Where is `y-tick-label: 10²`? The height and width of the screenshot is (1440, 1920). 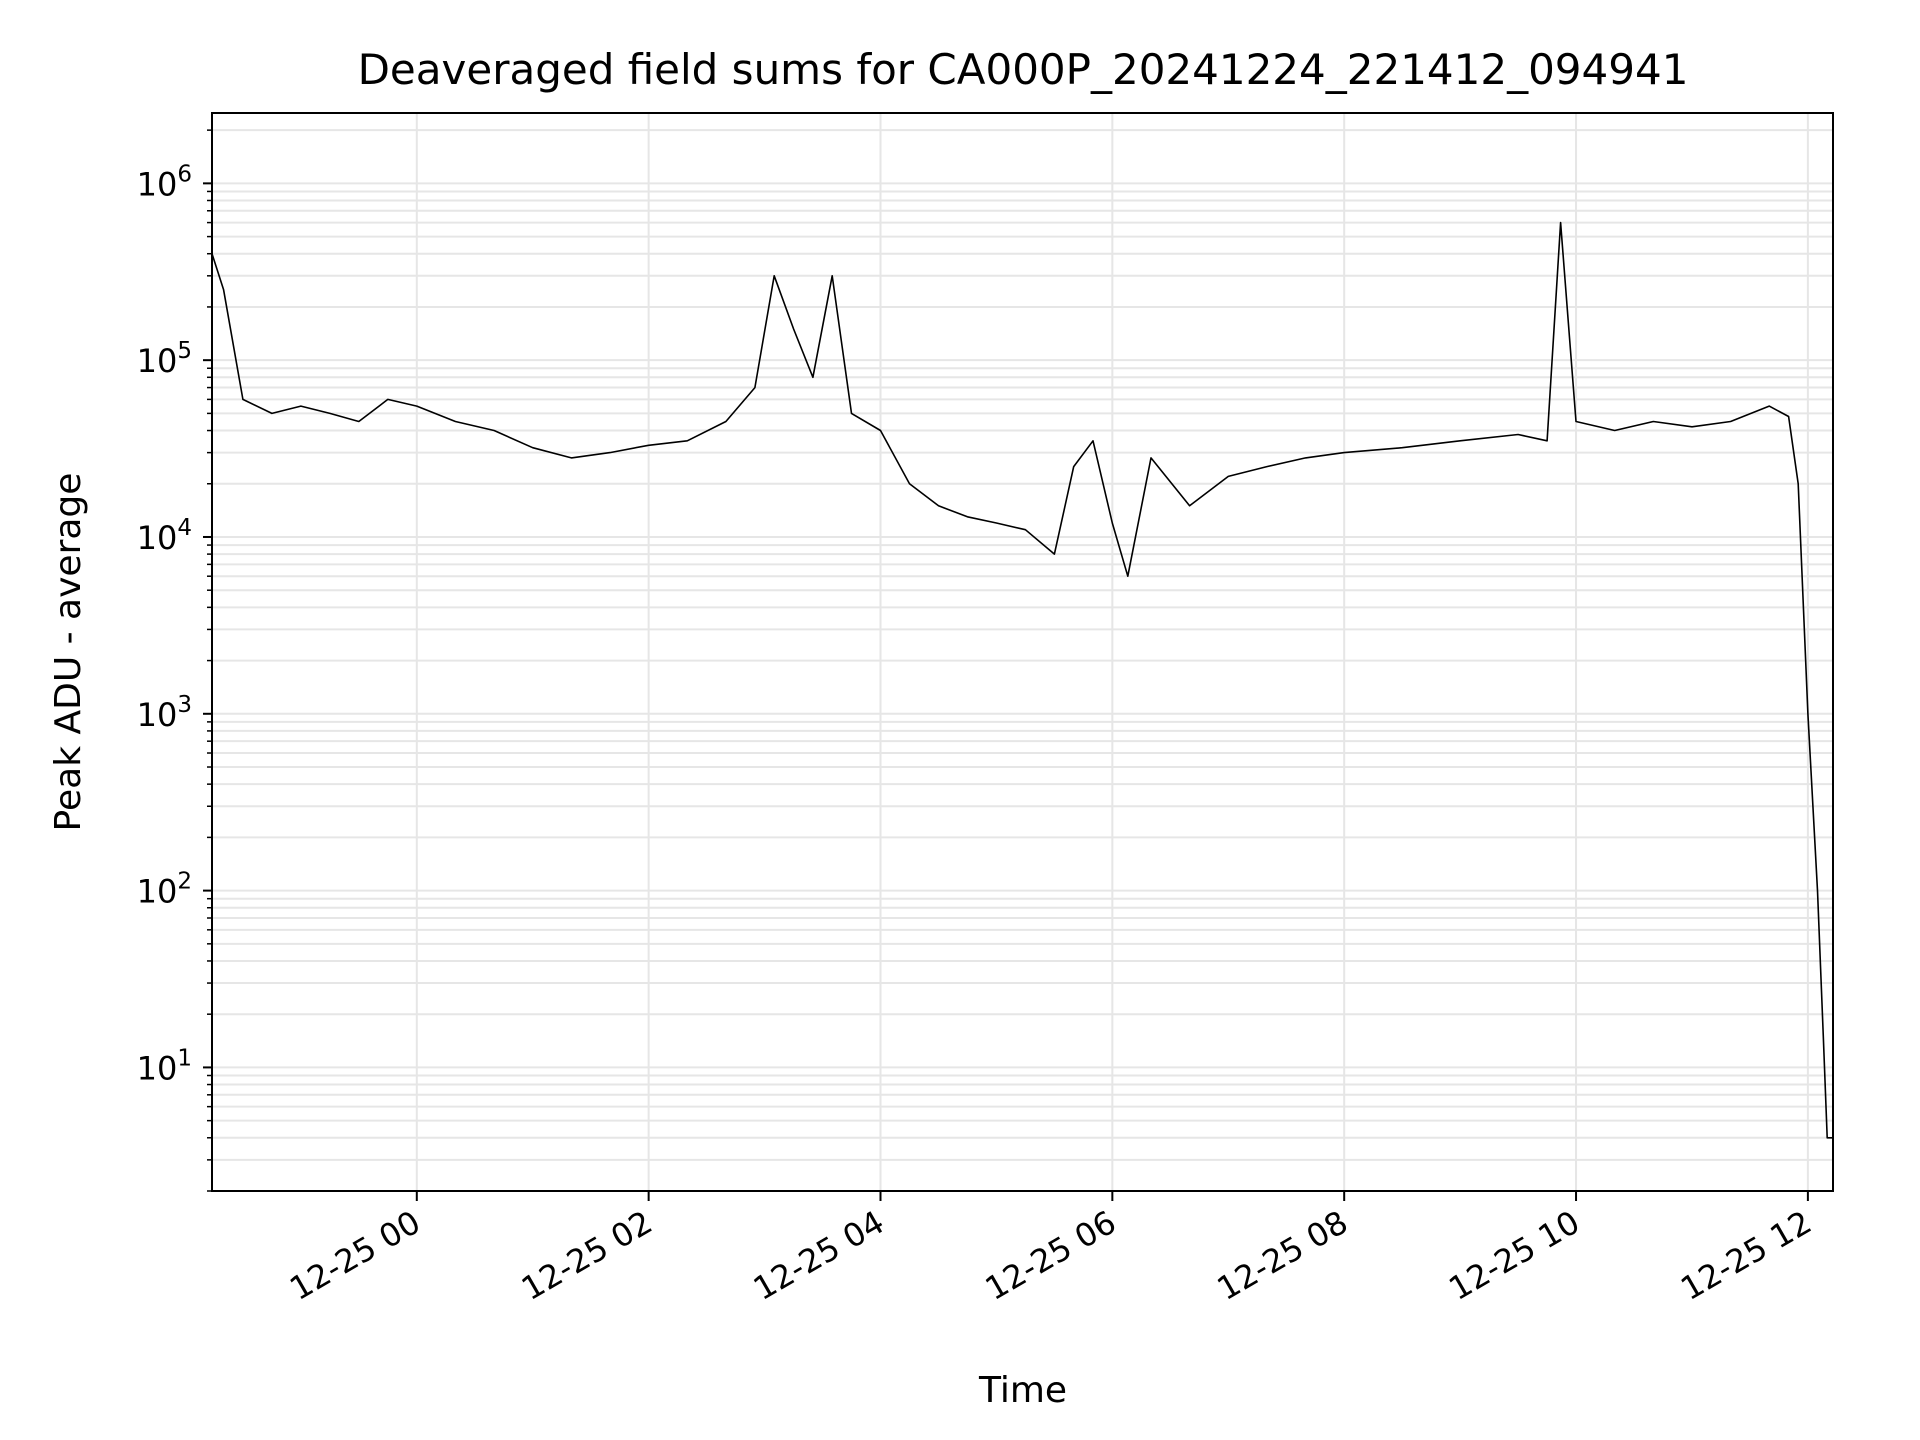
y-tick-label: 10² is located at coordinates (164, 890).